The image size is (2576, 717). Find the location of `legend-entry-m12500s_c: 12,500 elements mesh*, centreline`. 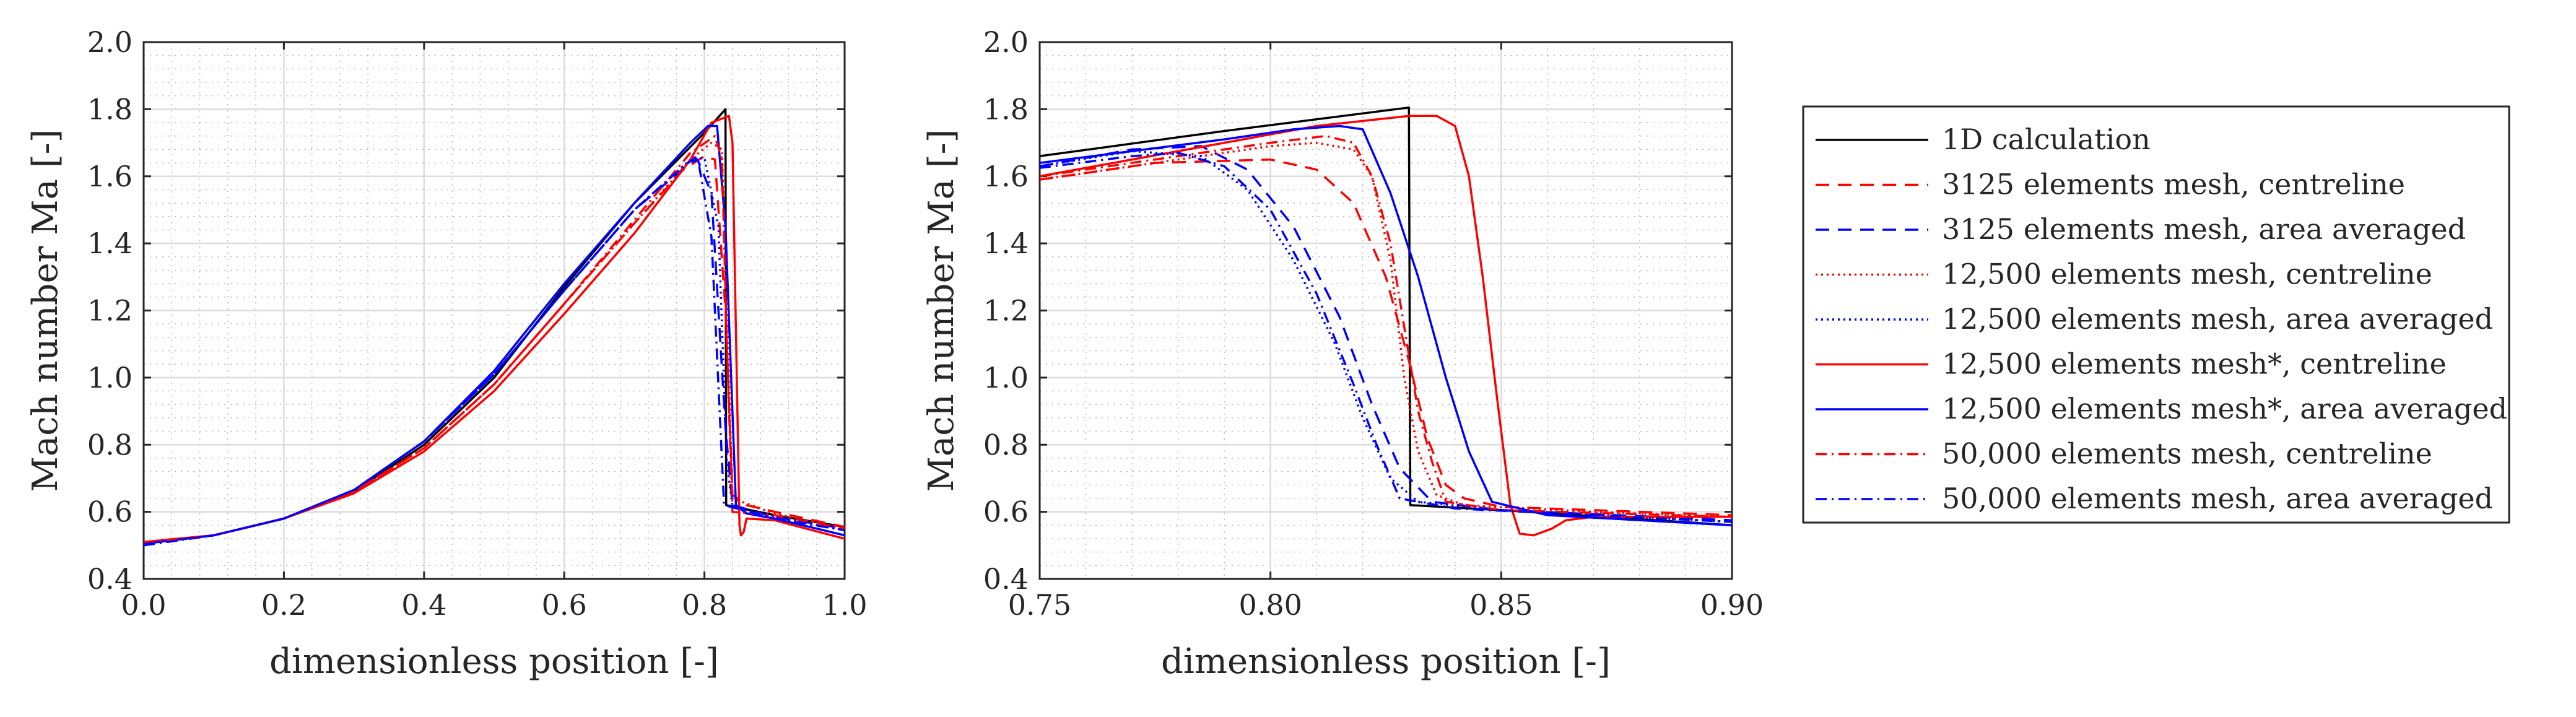

legend-entry-m12500s_c: 12,500 elements mesh*, centreline is located at coordinates (2131, 364).